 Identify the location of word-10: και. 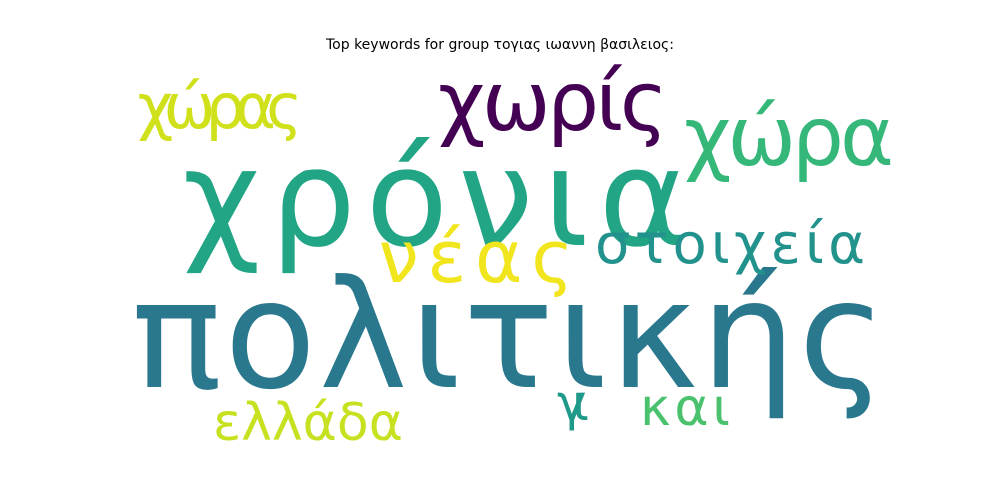
(685, 408).